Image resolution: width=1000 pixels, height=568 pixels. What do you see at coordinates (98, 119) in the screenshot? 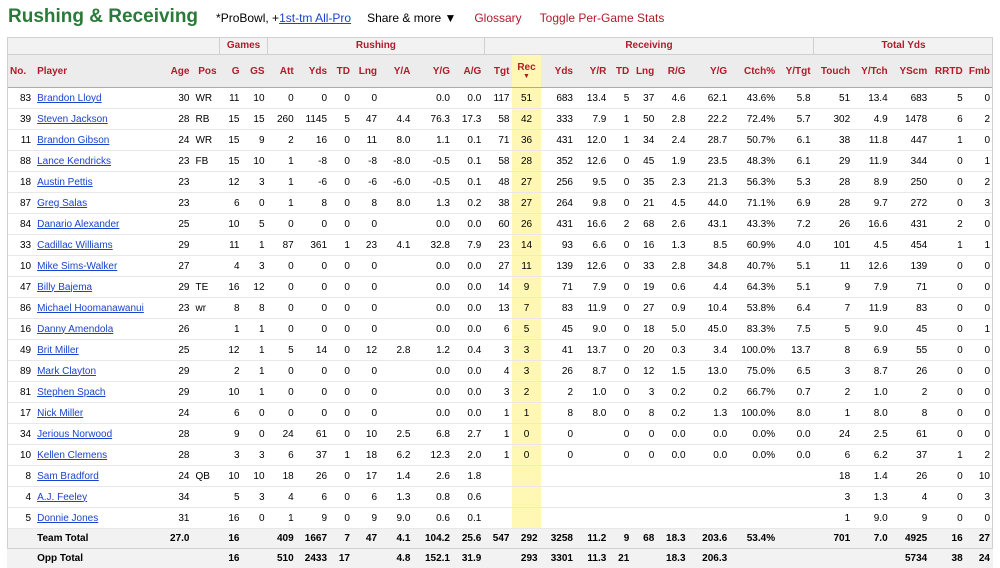
I see `player-link: Steven Jackson` at bounding box center [98, 119].